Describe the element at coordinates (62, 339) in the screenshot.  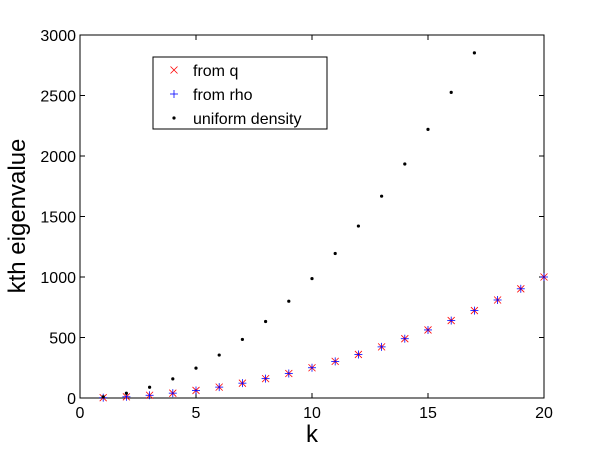
I see `y-tick-label: 500` at that location.